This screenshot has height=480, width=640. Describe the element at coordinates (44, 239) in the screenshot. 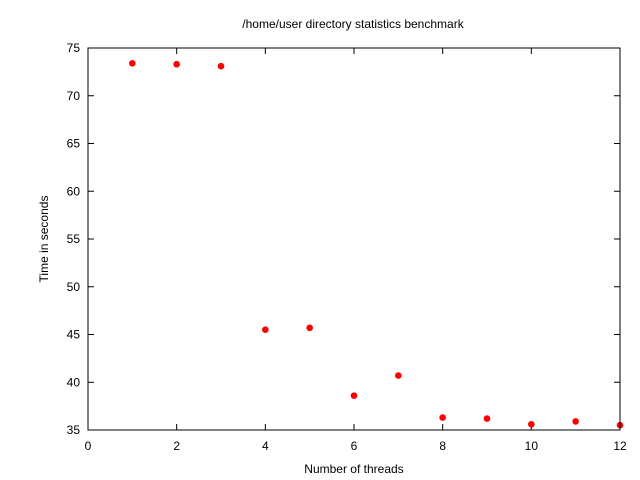

I see `y-axis-label: Time in seconds` at that location.